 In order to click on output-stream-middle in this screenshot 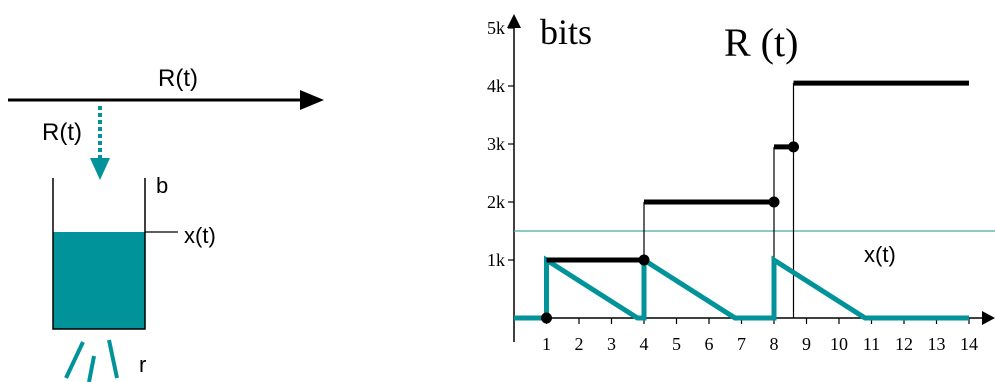, I will do `click(91, 368)`.